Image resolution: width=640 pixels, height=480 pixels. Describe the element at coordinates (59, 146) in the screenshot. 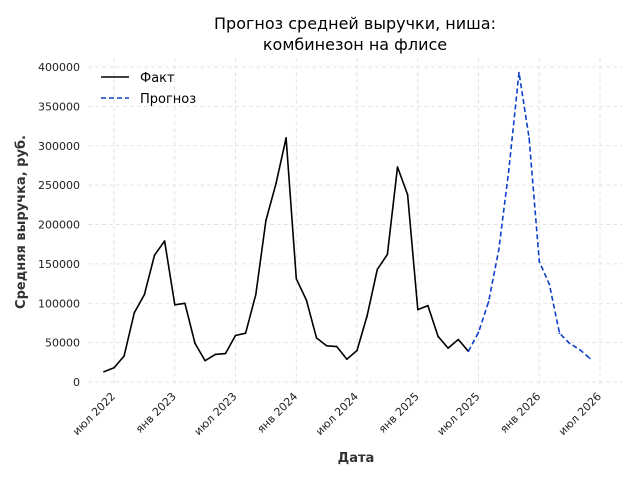

I see `y-tick-label: 300000` at that location.